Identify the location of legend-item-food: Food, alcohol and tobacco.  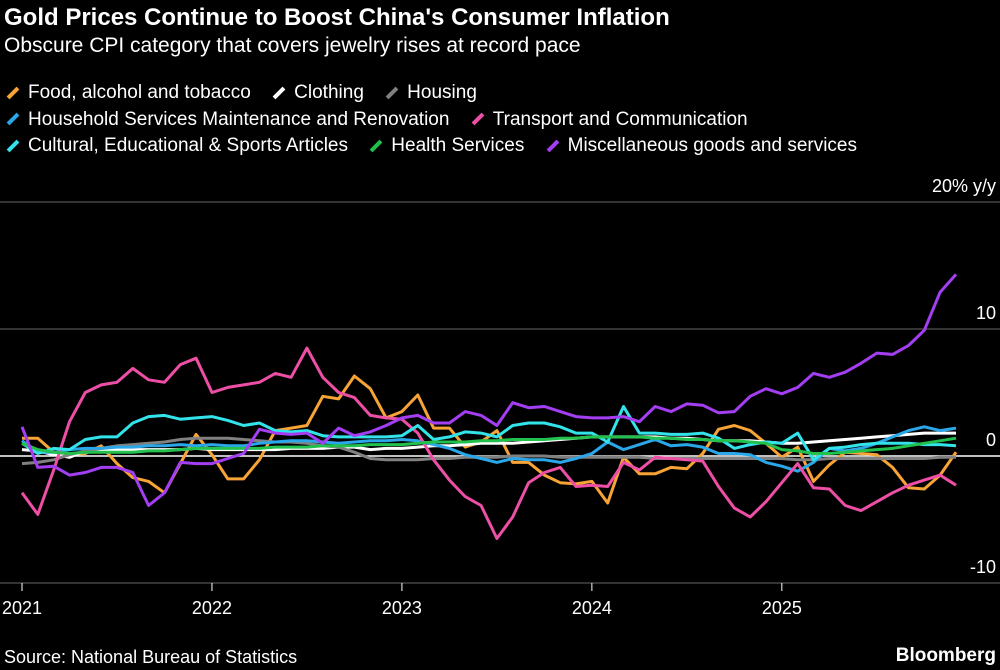
(127, 93).